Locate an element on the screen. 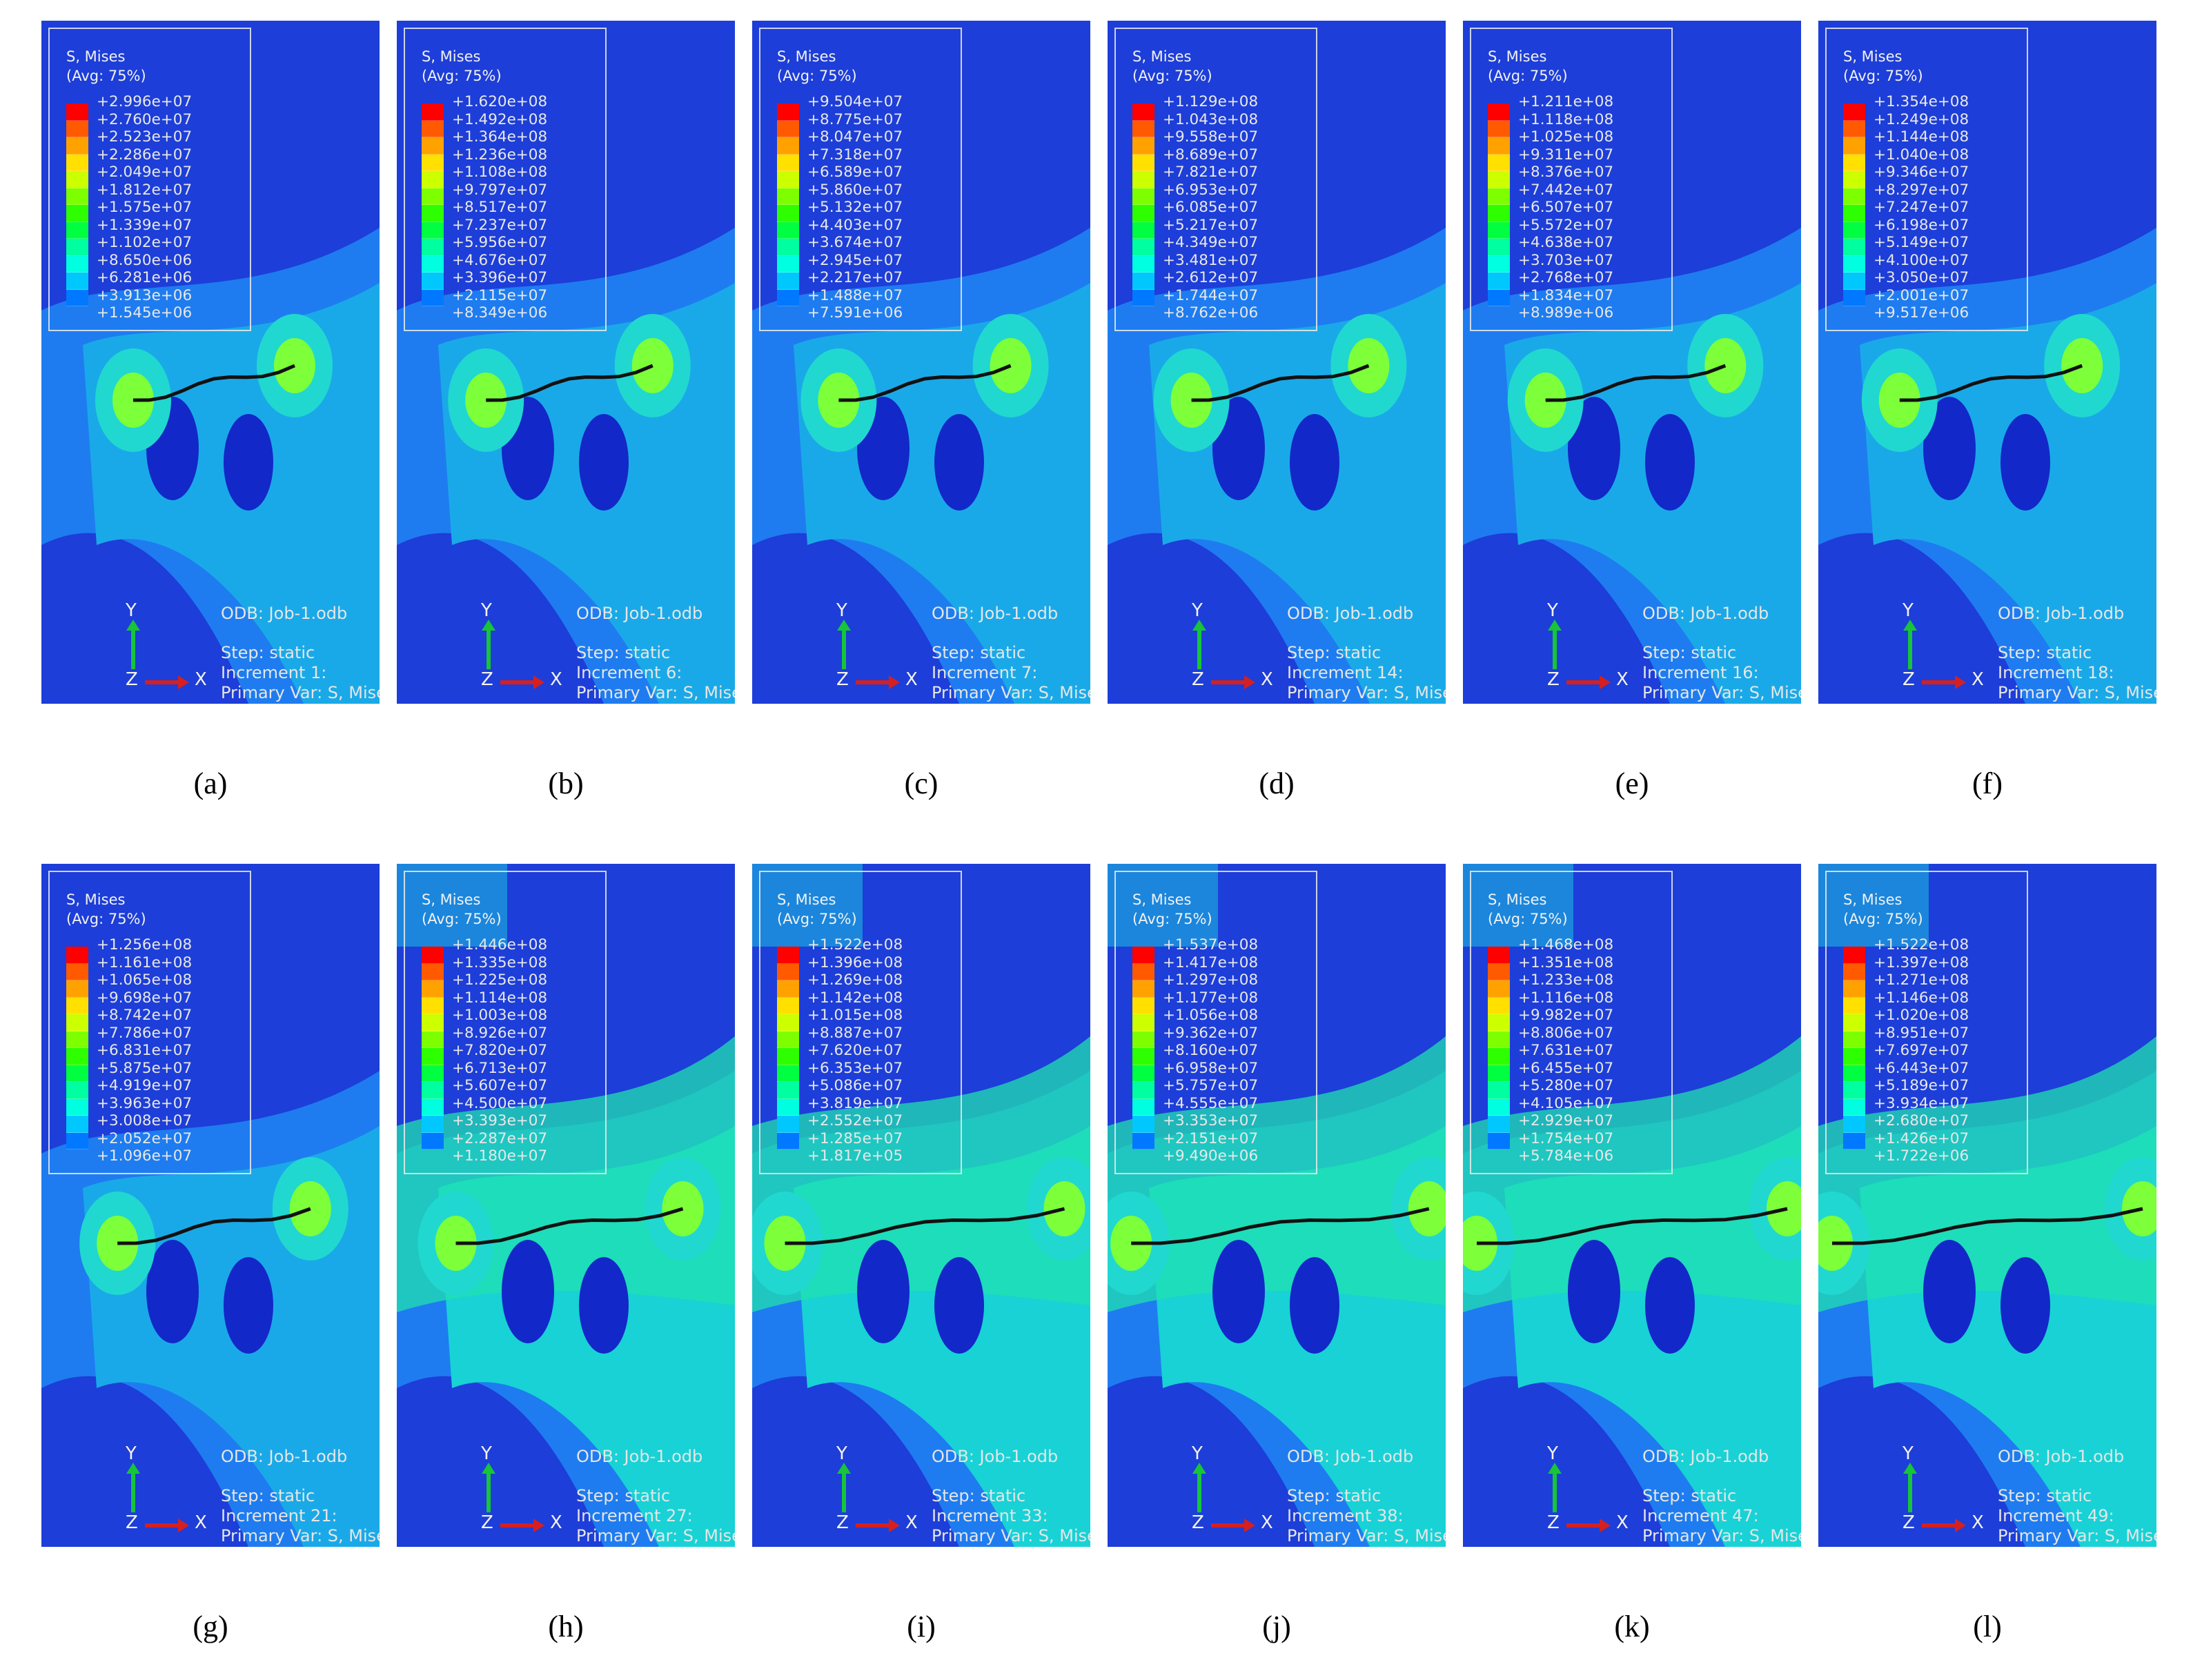 The width and height of the screenshot is (2202, 1680). legend-value: +2.552e+07 is located at coordinates (855, 1120).